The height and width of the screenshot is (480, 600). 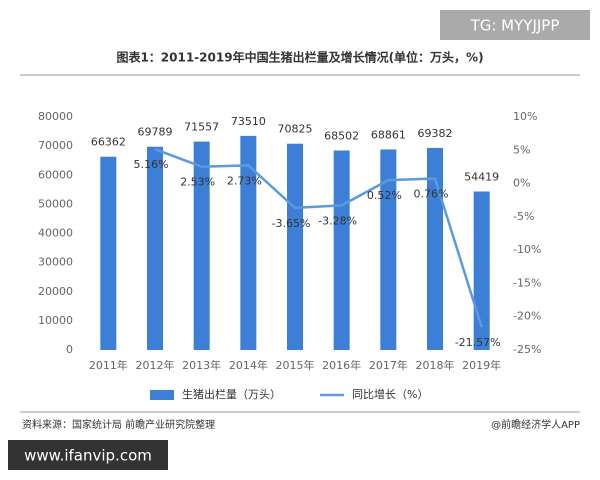 I want to click on y2-tick-label: -15%, so click(x=527, y=282).